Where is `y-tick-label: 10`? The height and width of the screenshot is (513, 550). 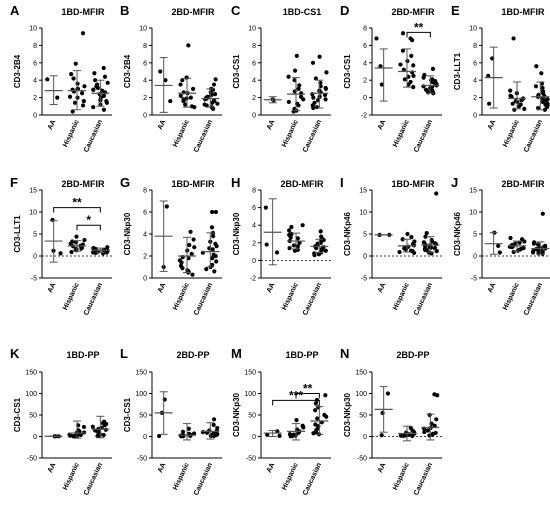
y-tick-label: 10 is located at coordinates (143, 29).